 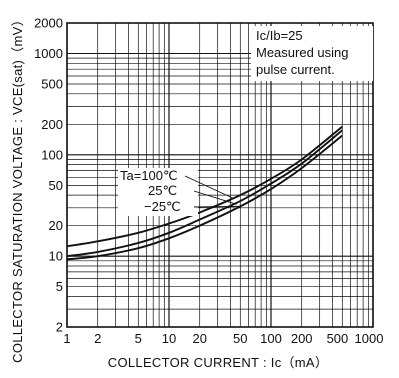 I want to click on y-tick-label: 500, so click(x=52, y=84).